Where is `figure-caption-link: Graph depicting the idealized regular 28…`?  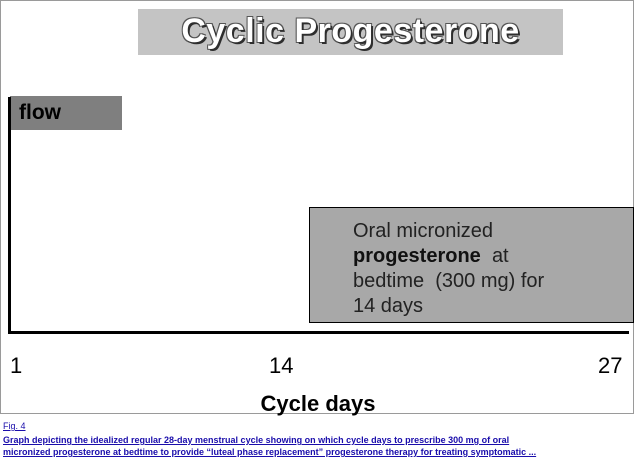 figure-caption-link: Graph depicting the idealized regular 28… is located at coordinates (313, 446).